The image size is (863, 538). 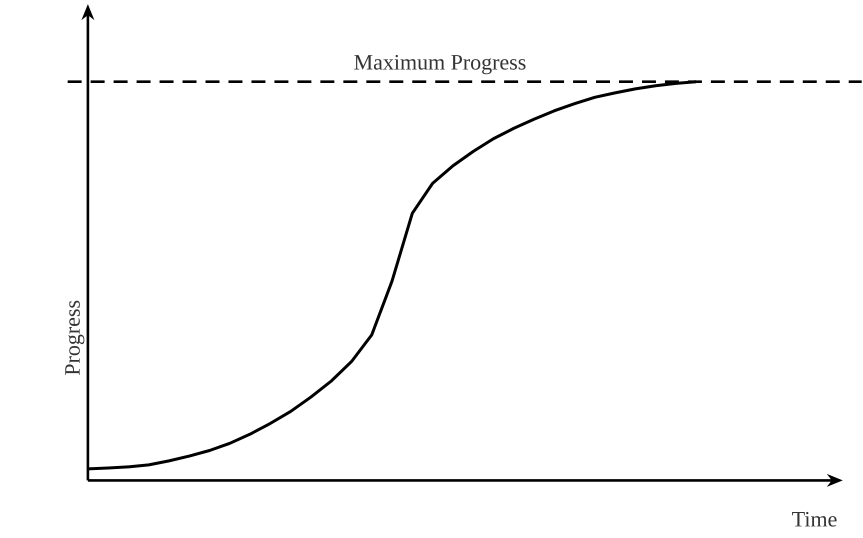 What do you see at coordinates (814, 519) in the screenshot?
I see `x-axis-title: Time` at bounding box center [814, 519].